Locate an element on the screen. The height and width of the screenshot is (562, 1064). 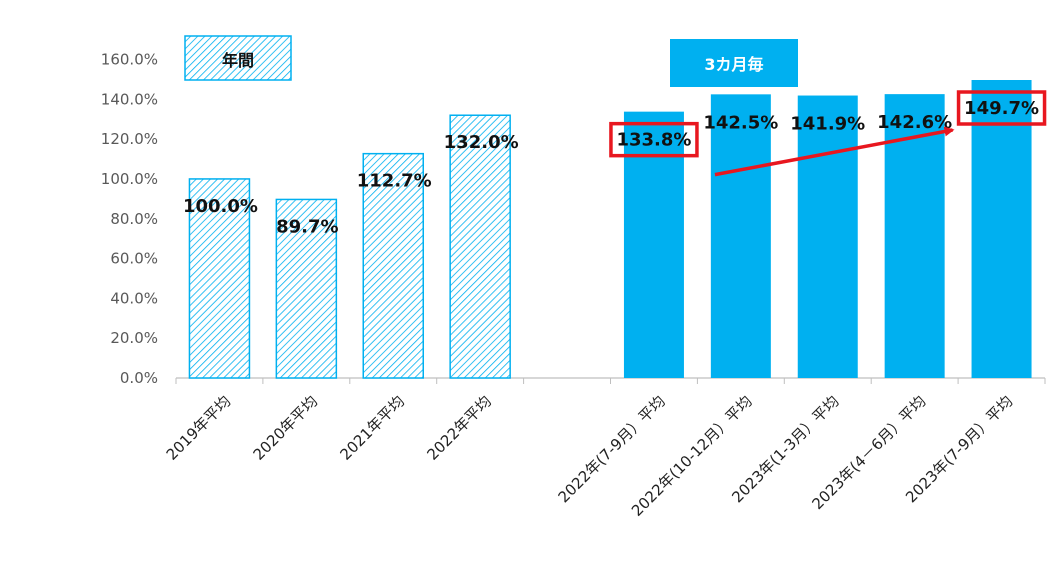
y-tick-label: 100.0% is located at coordinates (129, 179).